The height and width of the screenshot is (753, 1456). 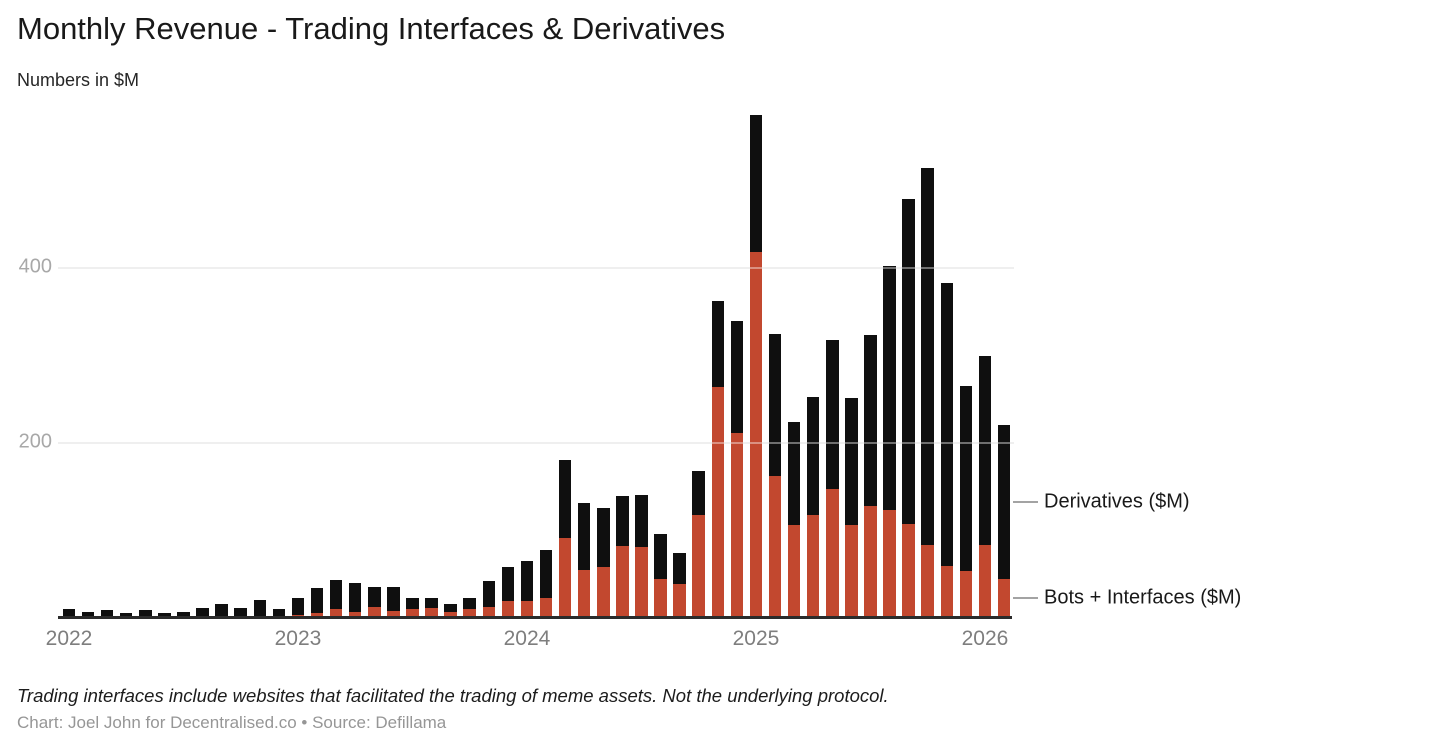 What do you see at coordinates (69, 638) in the screenshot?
I see `x-axis-tick-label: 2022` at bounding box center [69, 638].